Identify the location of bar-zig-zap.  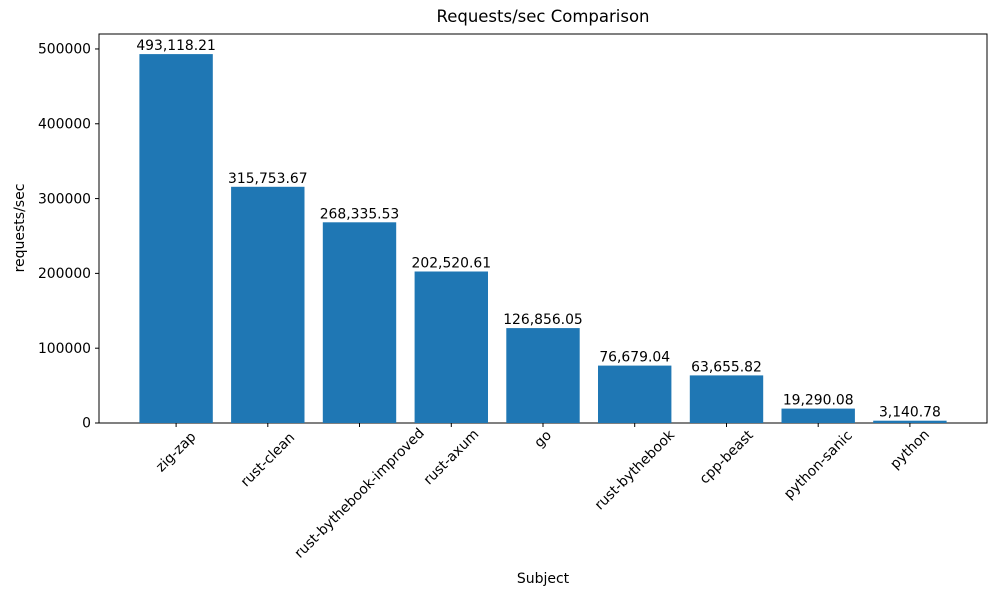
(176, 238).